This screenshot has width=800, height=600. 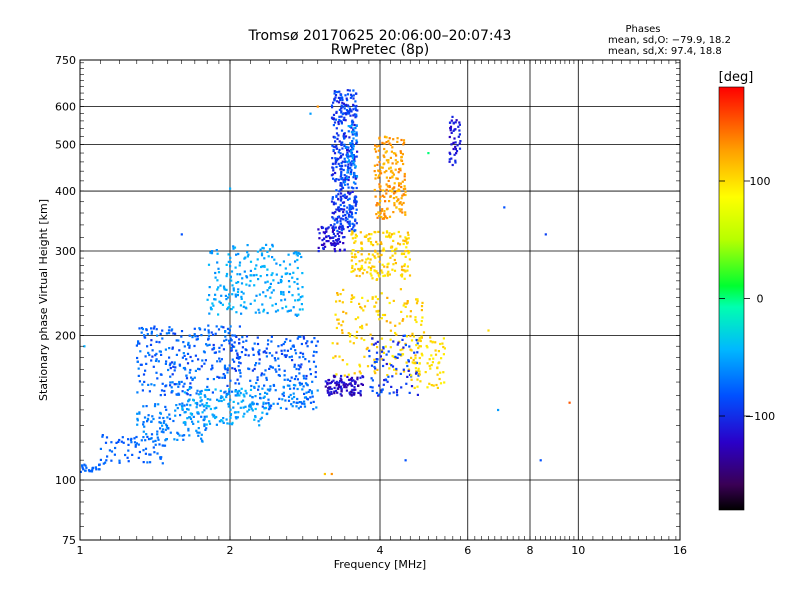 I want to click on x-tick-labels: 1 2 4 6 8 10 16, so click(x=382, y=550).